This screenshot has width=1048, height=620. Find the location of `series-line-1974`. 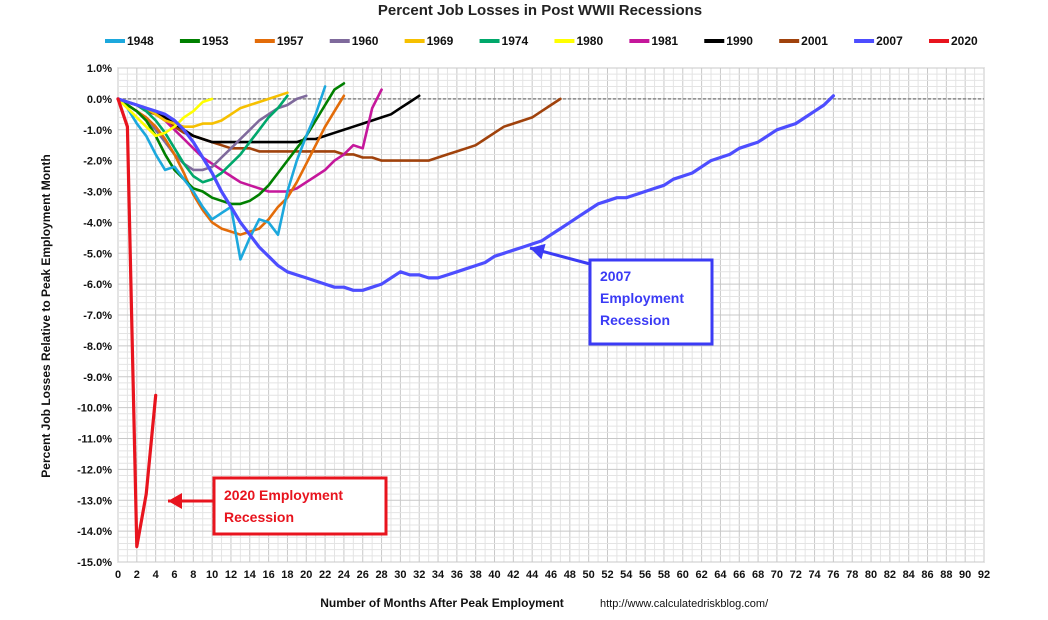

series-line-1974 is located at coordinates (202, 139).